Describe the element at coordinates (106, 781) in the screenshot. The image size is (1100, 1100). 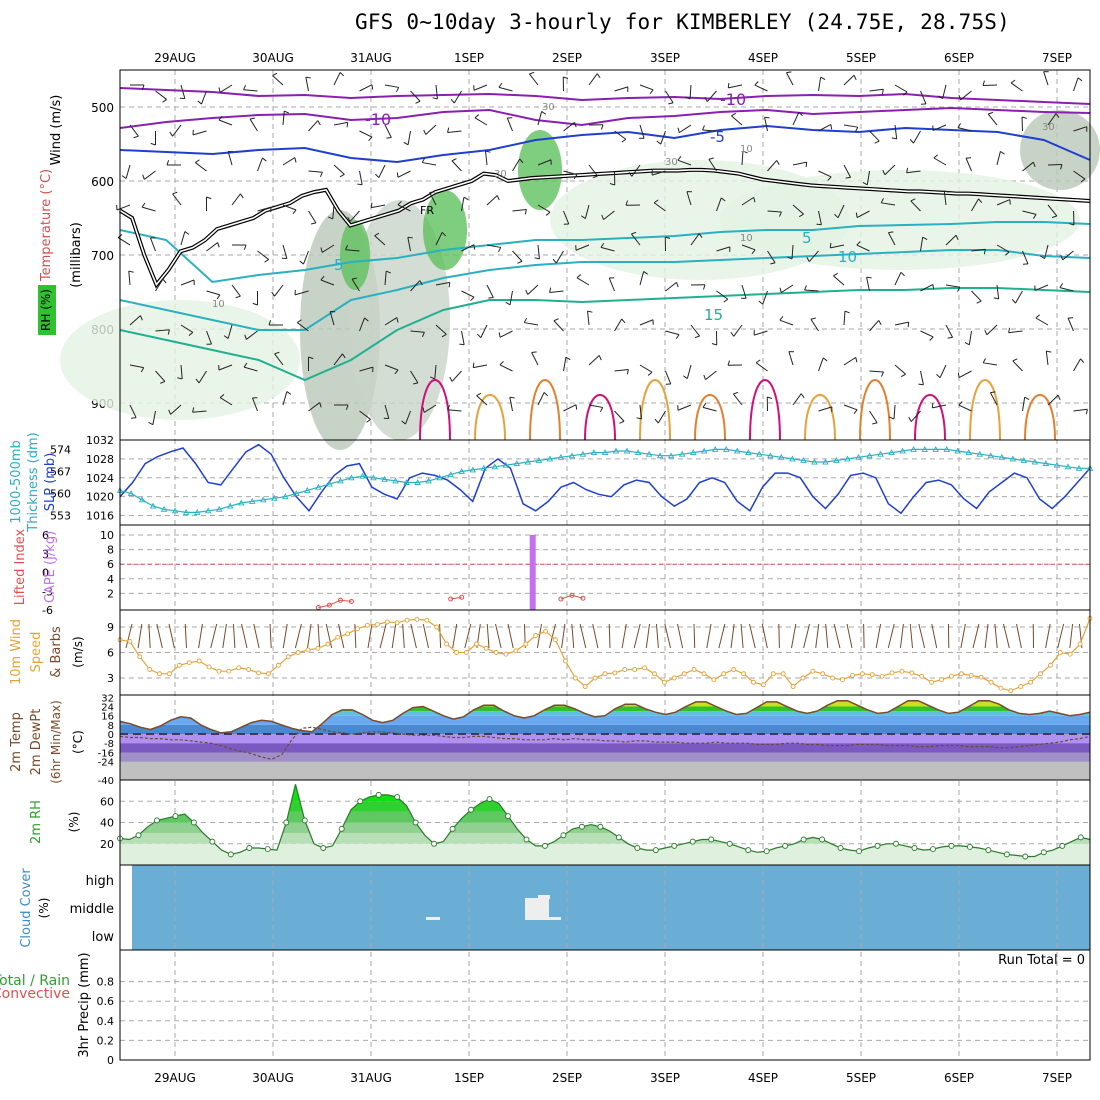
I see `temp-tick-label: -40` at that location.